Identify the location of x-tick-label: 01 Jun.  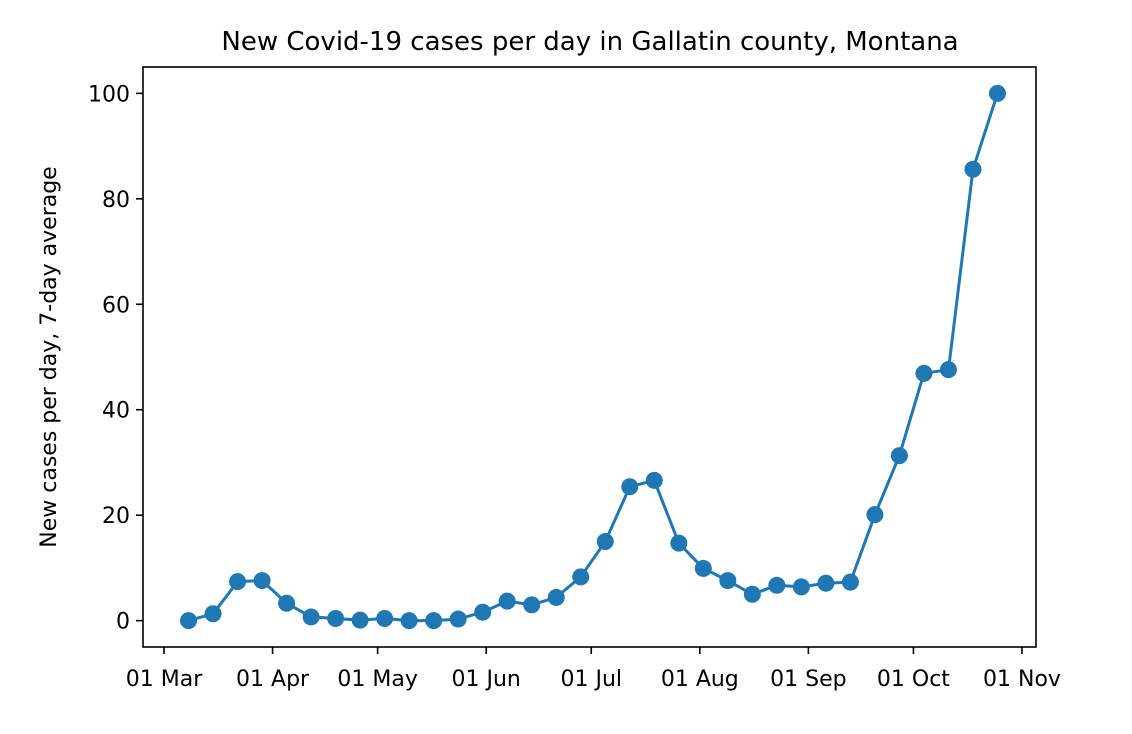
(486, 679).